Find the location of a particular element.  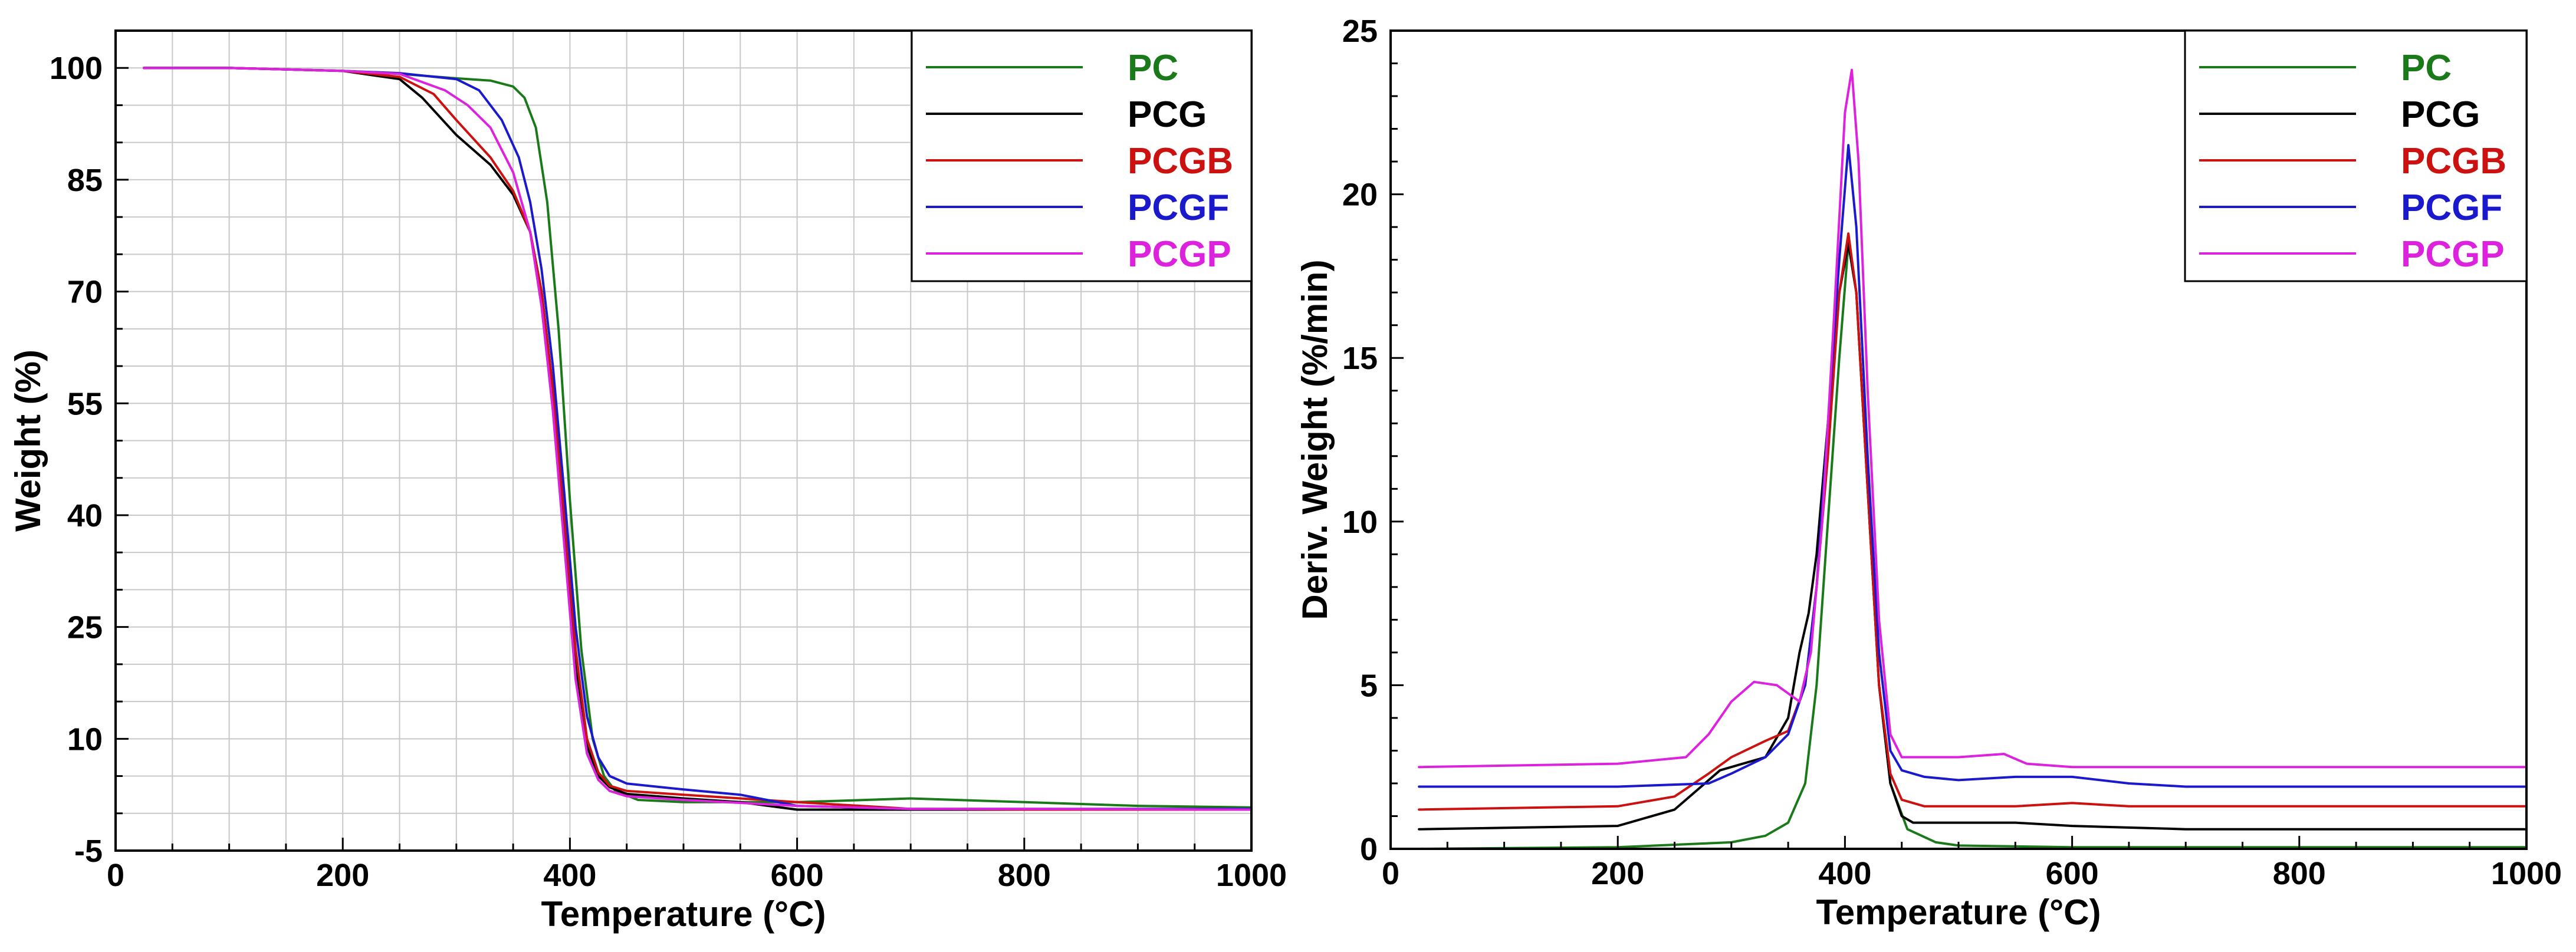

y-tick-label: 55 is located at coordinates (85, 403).